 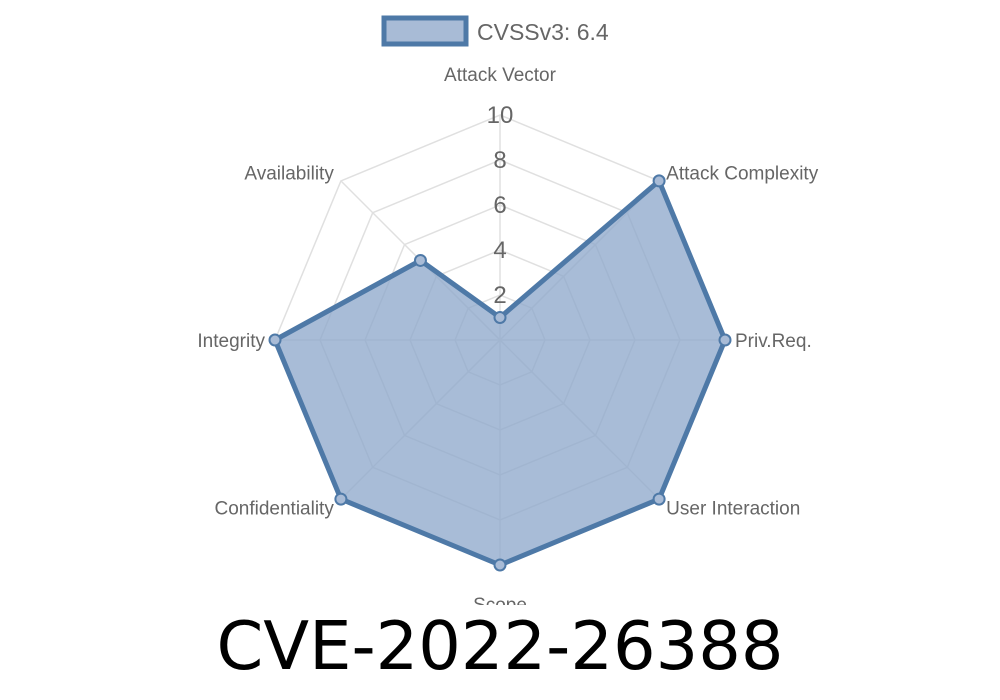 What do you see at coordinates (500, 646) in the screenshot?
I see `page-title: CVE-2022-26388` at bounding box center [500, 646].